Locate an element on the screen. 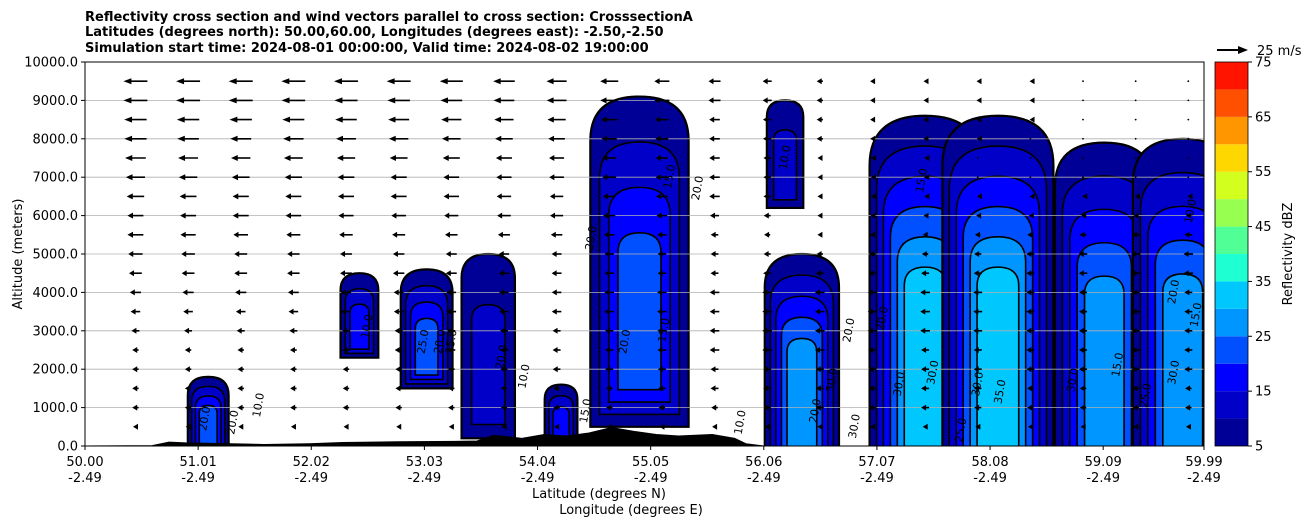 The width and height of the screenshot is (1304, 526). colorbar-tick-label: 15 is located at coordinates (1263, 392).